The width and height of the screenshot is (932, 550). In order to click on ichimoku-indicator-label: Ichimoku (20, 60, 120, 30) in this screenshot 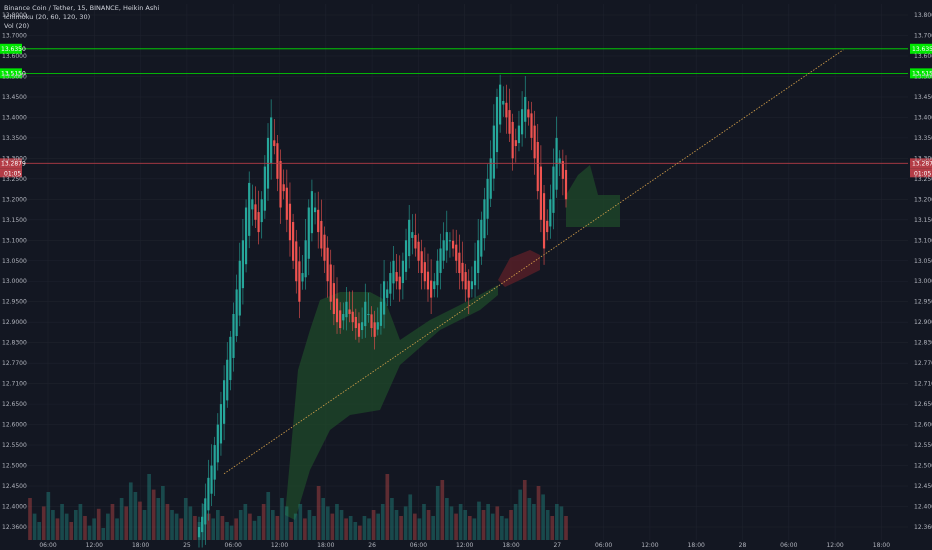, I will do `click(47, 17)`.